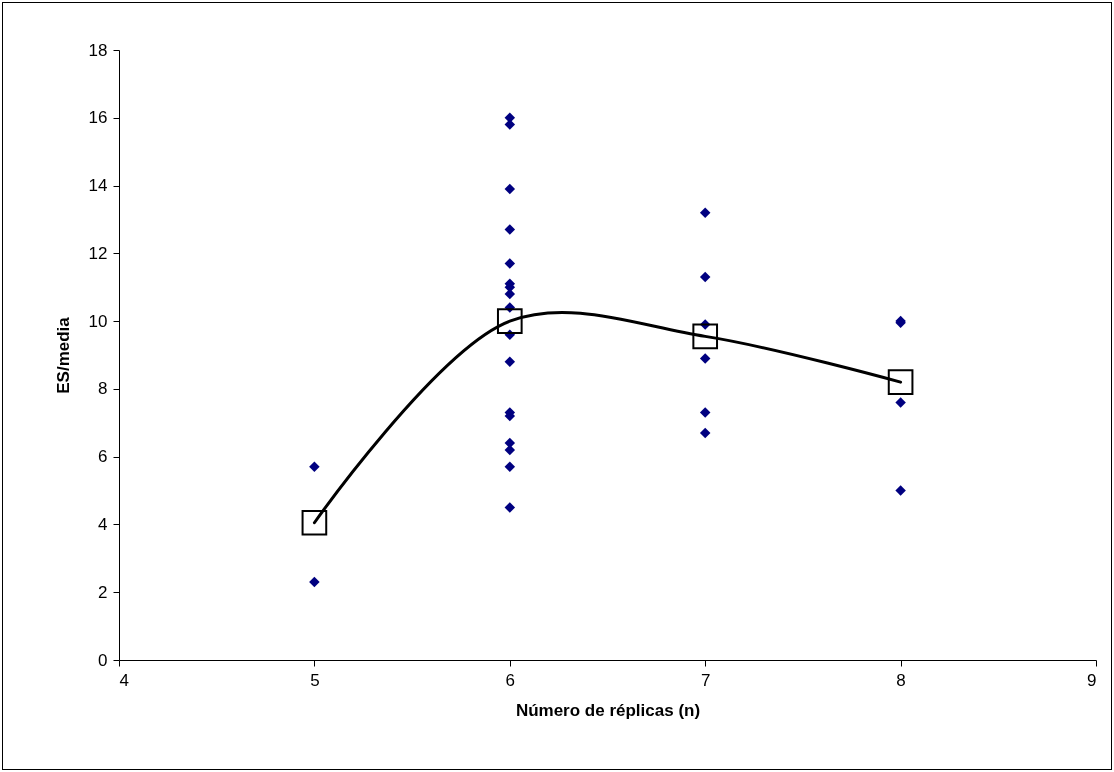  Describe the element at coordinates (103, 457) in the screenshot. I see `y-tick-label: 6` at that location.